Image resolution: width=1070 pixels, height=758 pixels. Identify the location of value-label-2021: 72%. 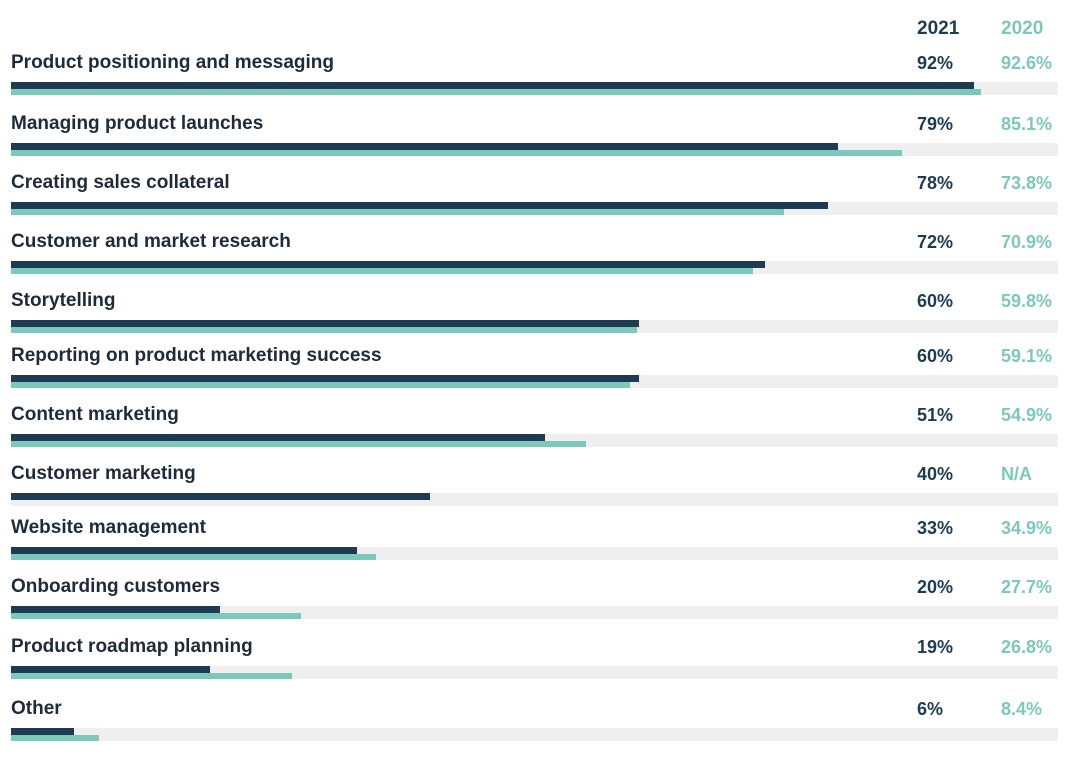
(935, 242).